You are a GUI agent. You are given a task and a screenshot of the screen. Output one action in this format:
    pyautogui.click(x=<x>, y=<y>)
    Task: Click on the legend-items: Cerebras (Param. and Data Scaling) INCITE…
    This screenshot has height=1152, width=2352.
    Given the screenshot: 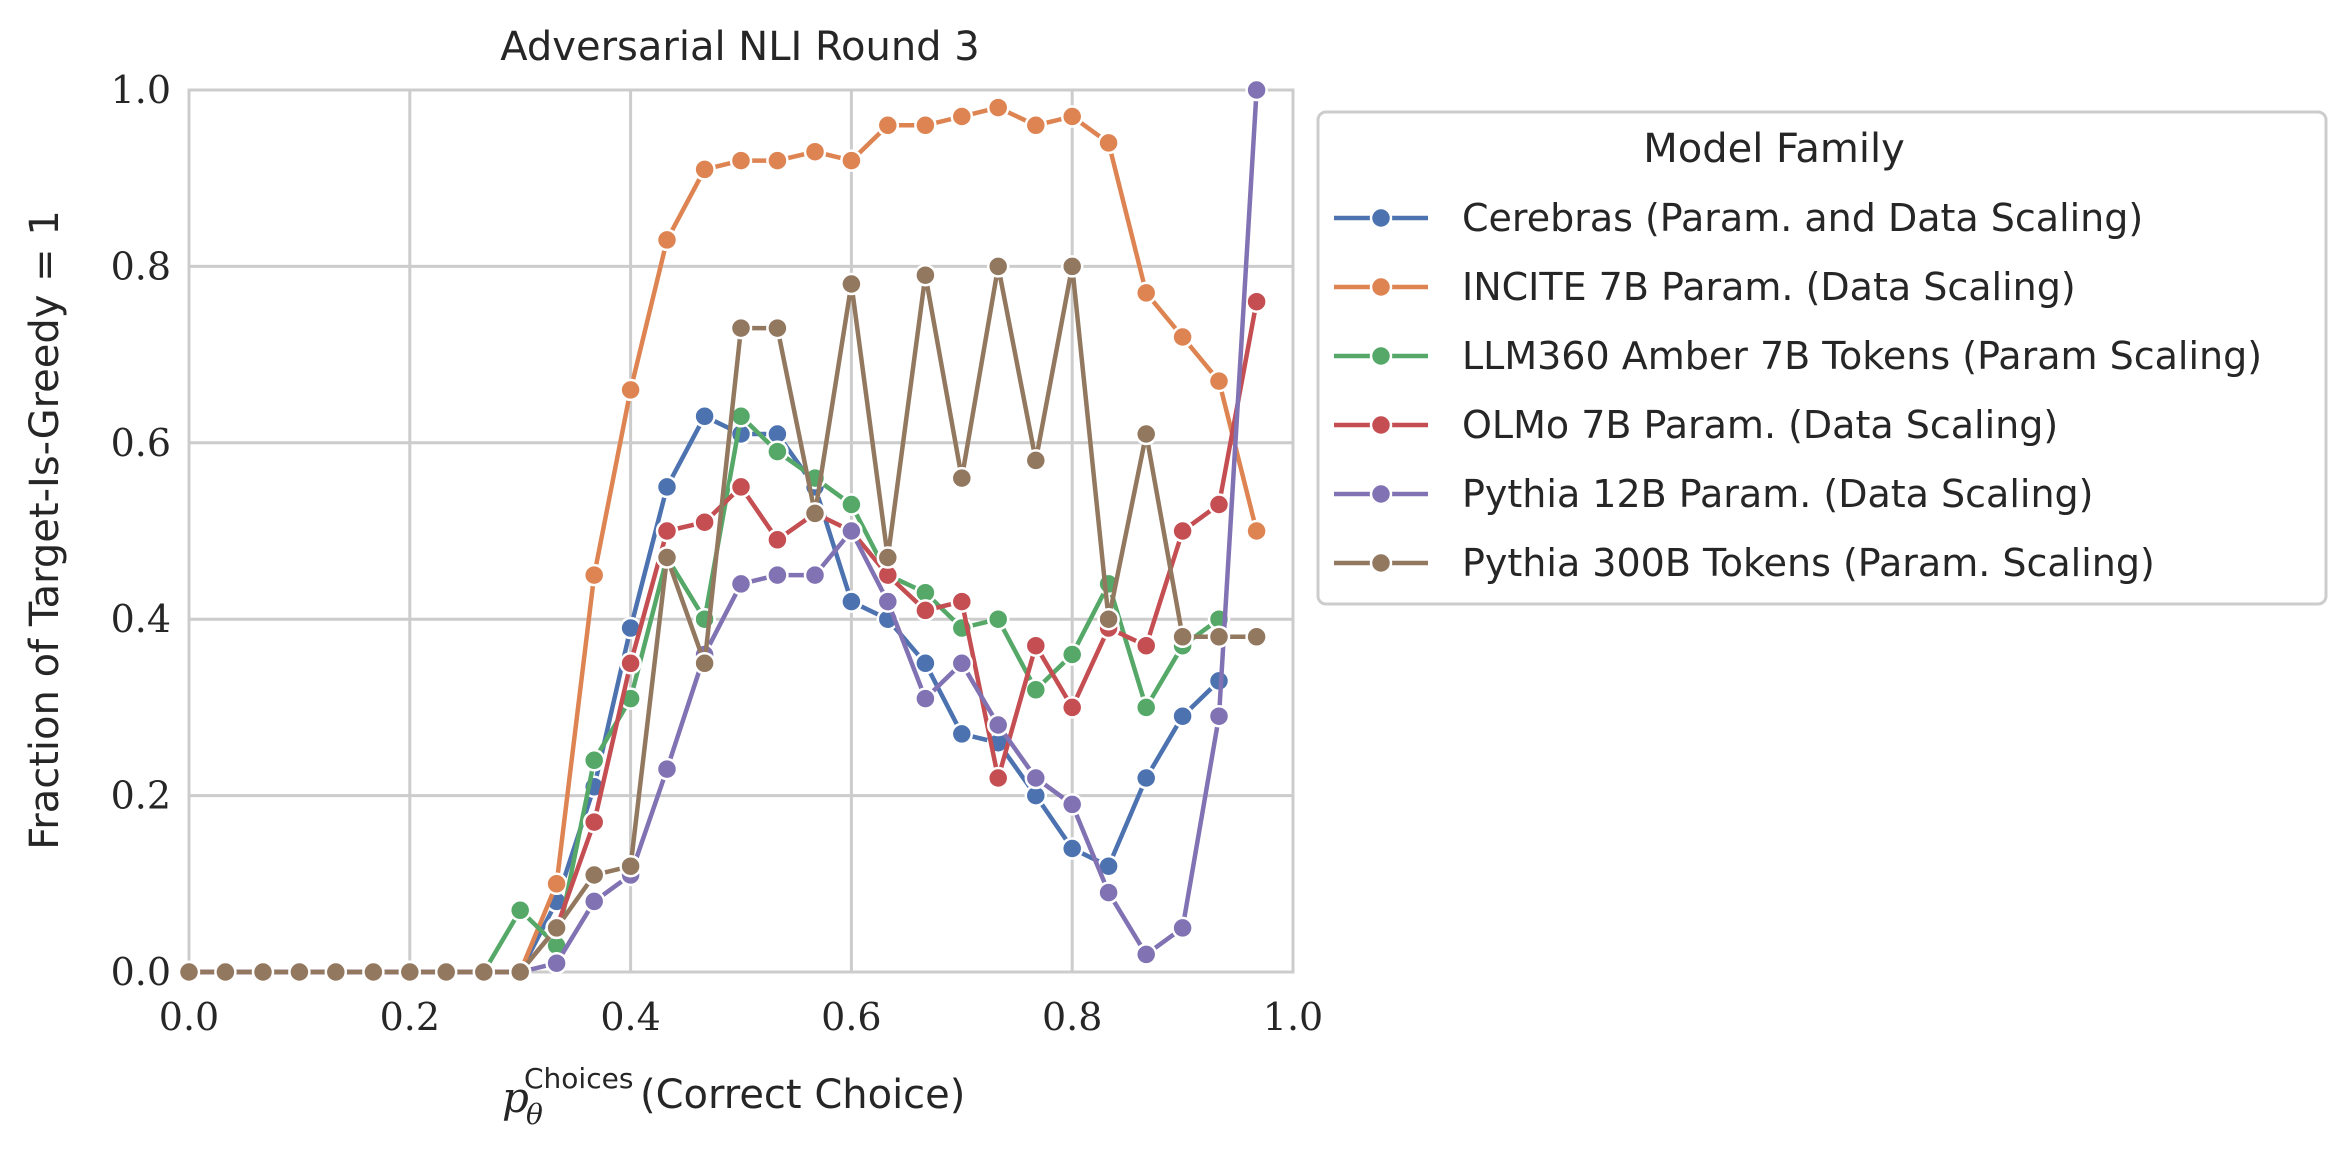 What is the action you would take?
    pyautogui.click(x=1798, y=390)
    